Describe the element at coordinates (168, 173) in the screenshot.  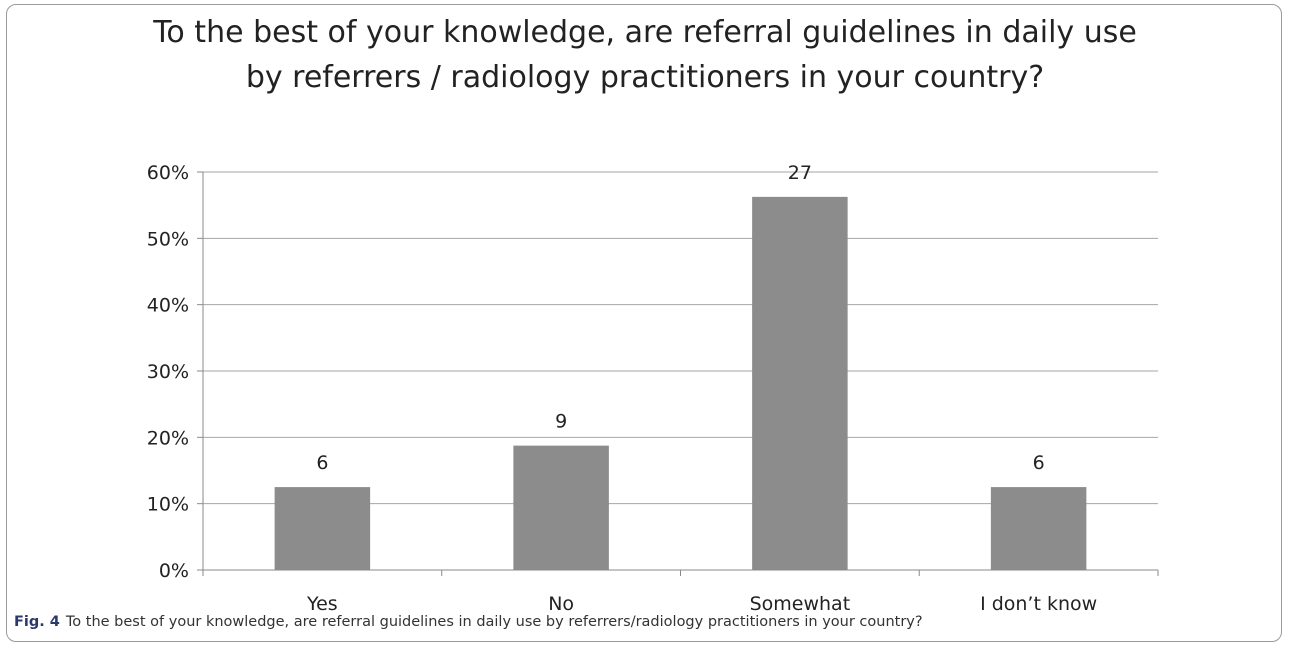
I see `y-tick-label: 60%` at that location.